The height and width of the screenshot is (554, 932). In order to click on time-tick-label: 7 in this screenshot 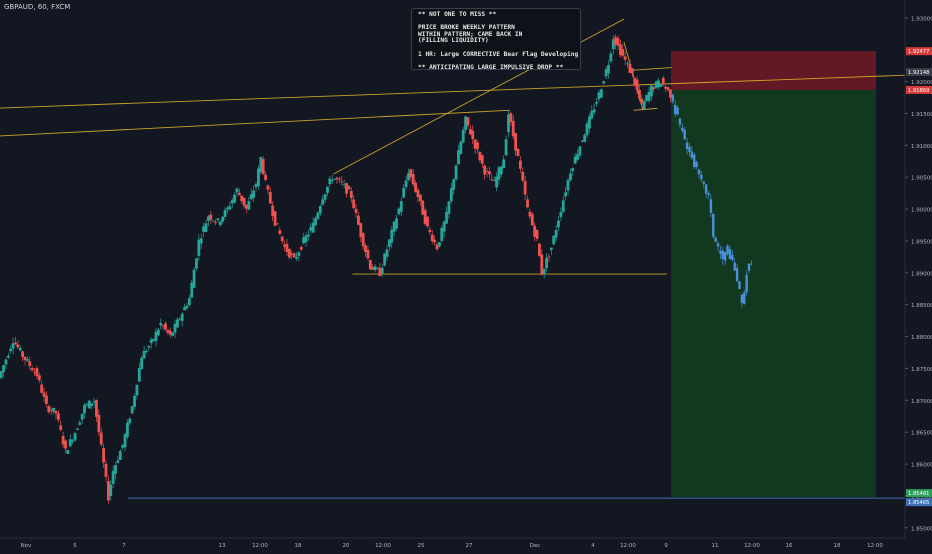, I will do `click(124, 546)`.